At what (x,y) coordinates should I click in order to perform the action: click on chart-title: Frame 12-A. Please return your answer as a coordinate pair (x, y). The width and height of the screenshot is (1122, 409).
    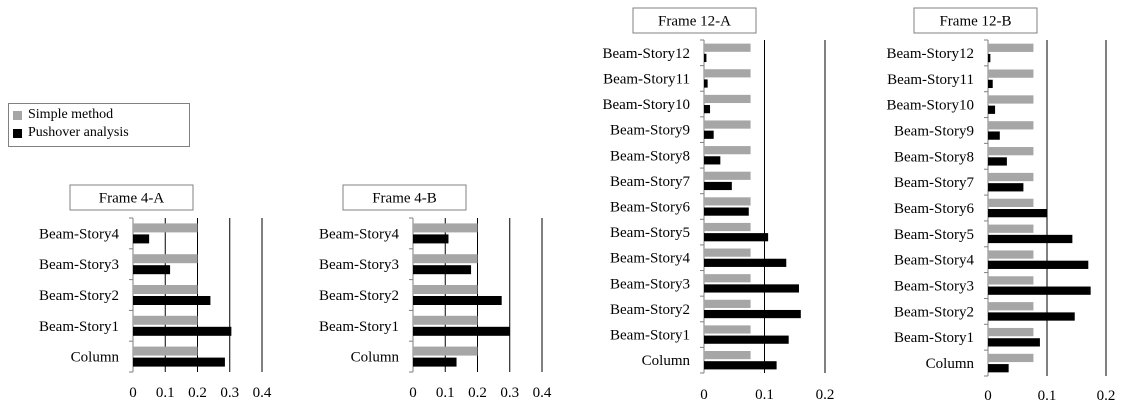
    Looking at the image, I should click on (694, 22).